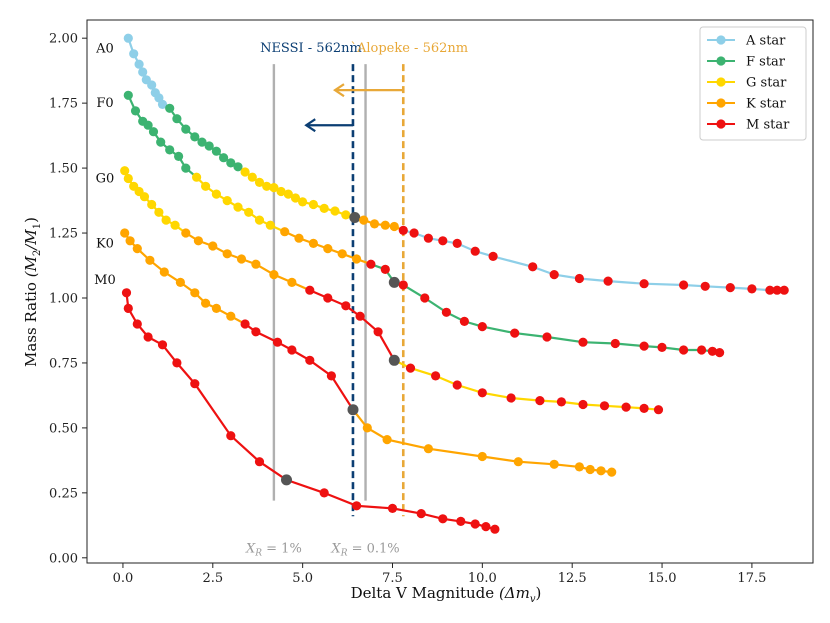 This screenshot has width=830, height=623. I want to click on xr-labels: XR = 1% XR = 0.1%, so click(322, 550).